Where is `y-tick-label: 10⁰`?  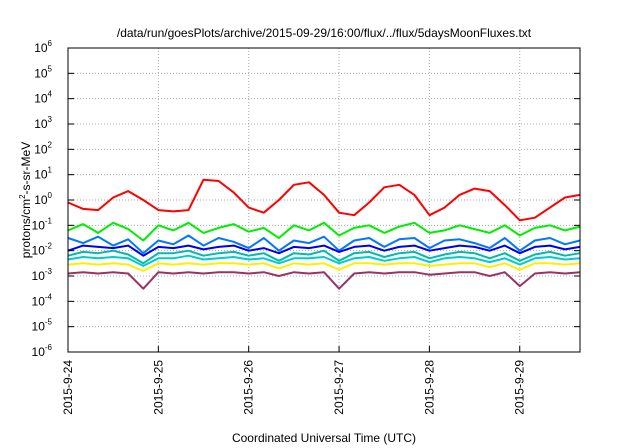 y-tick-label: 10⁰ is located at coordinates (43, 199).